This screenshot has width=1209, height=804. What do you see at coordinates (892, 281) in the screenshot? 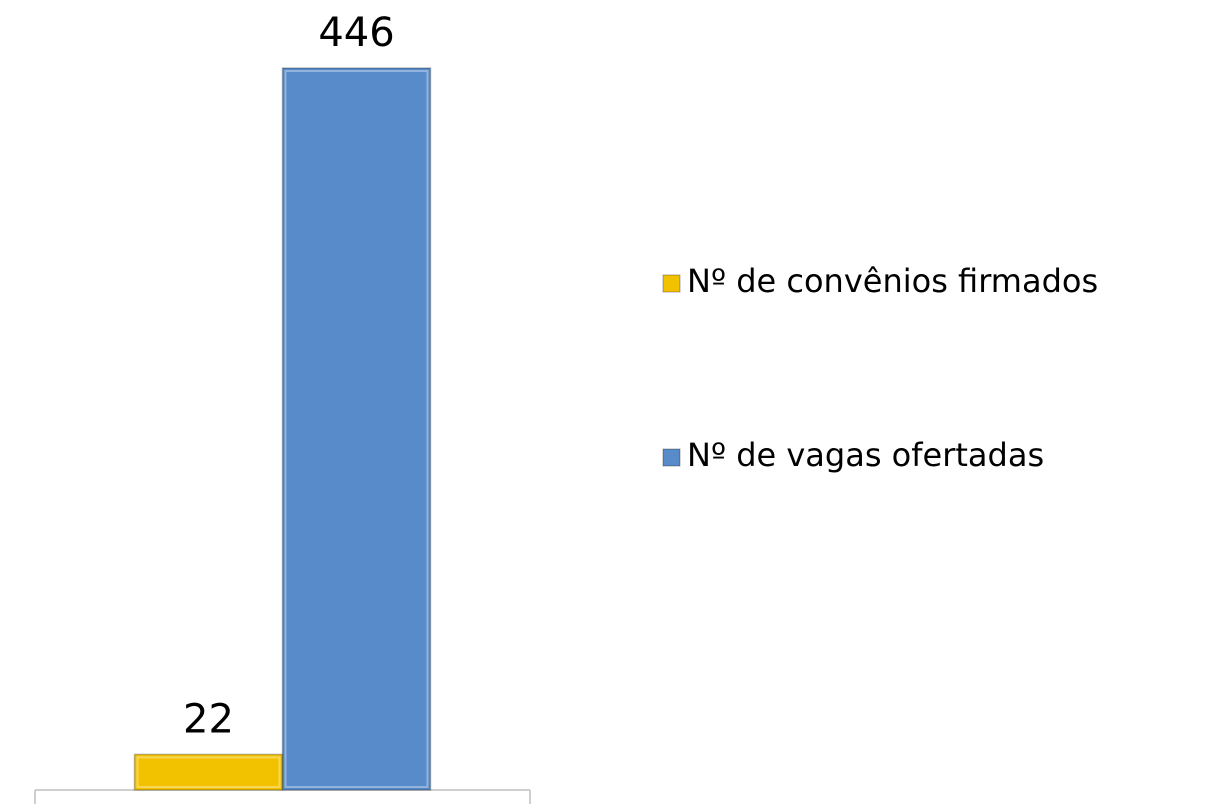
I see `legend-label: Nº de convênios firmados` at bounding box center [892, 281].